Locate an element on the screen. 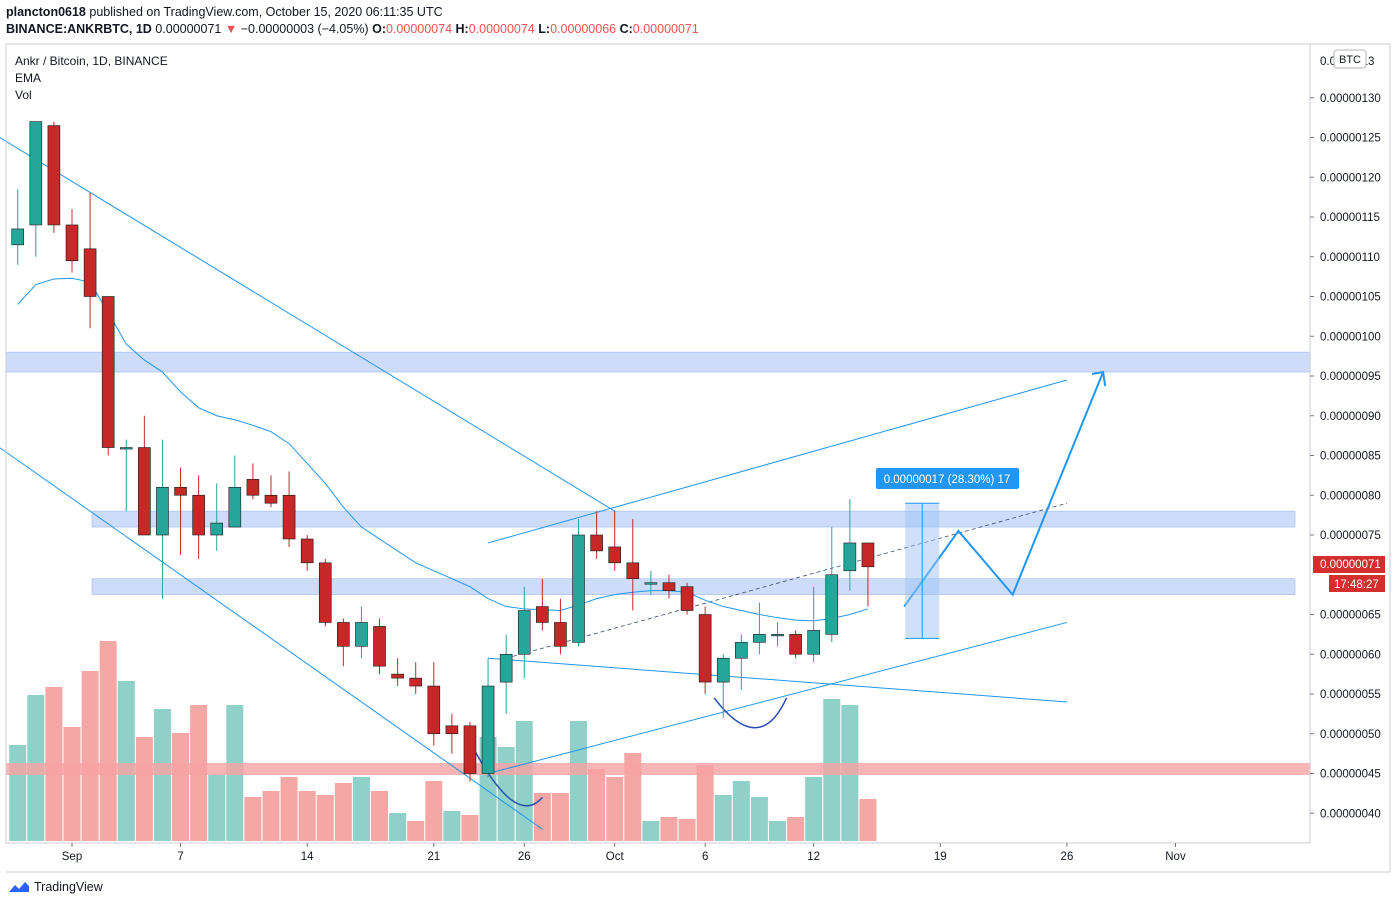 Image resolution: width=1397 pixels, height=907 pixels. legend-ema: EMA is located at coordinates (28, 78).